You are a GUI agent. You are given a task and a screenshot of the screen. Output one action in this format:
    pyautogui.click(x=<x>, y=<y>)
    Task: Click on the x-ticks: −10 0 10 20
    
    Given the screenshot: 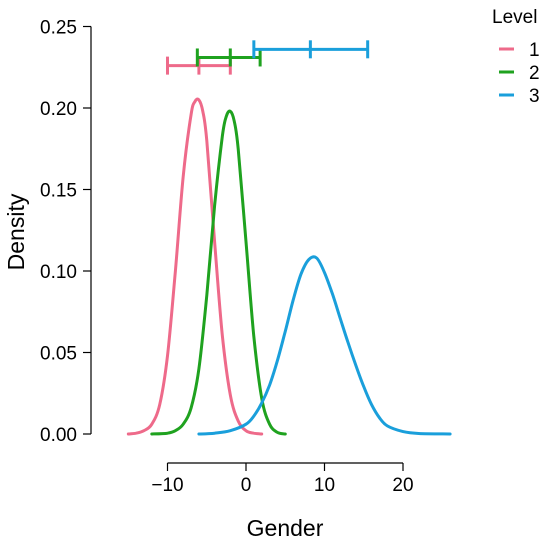 What is the action you would take?
    pyautogui.click(x=282, y=479)
    